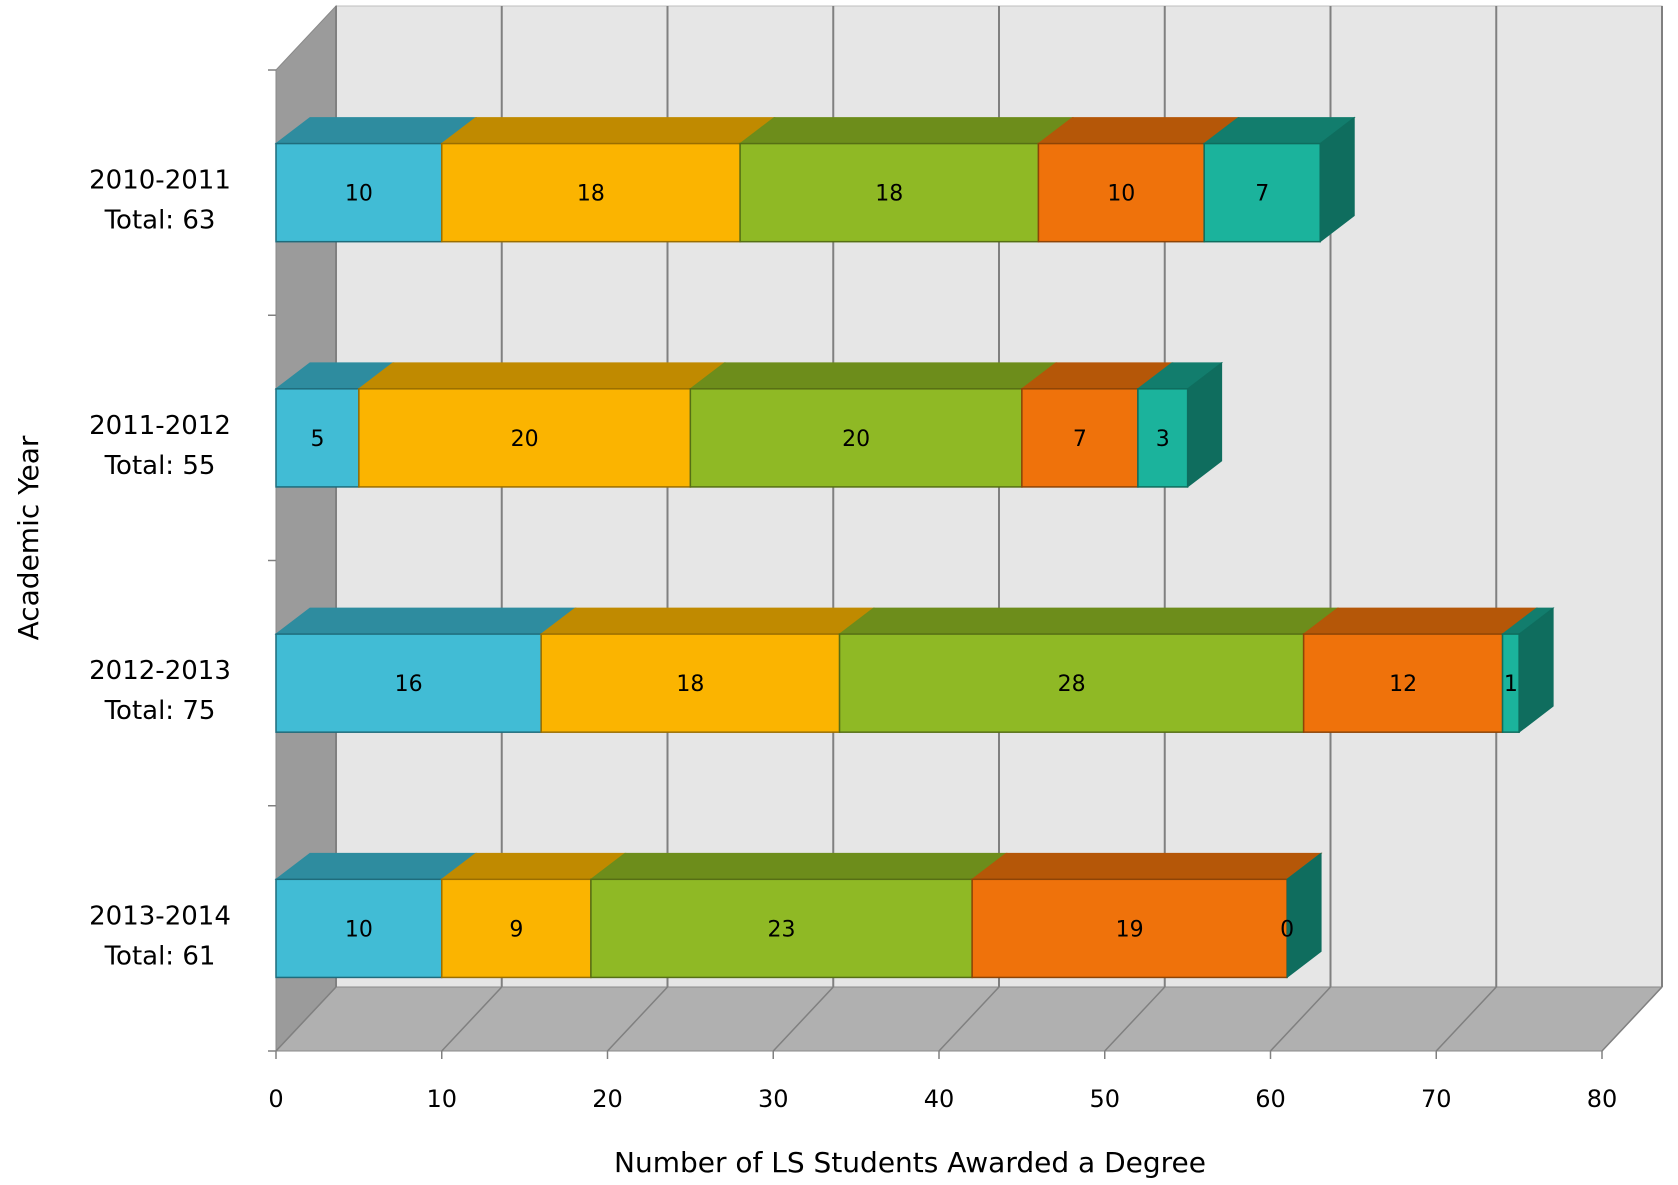 The height and width of the screenshot is (1185, 1678). What do you see at coordinates (160, 466) in the screenshot?
I see `category-label-total: Total: 55` at bounding box center [160, 466].